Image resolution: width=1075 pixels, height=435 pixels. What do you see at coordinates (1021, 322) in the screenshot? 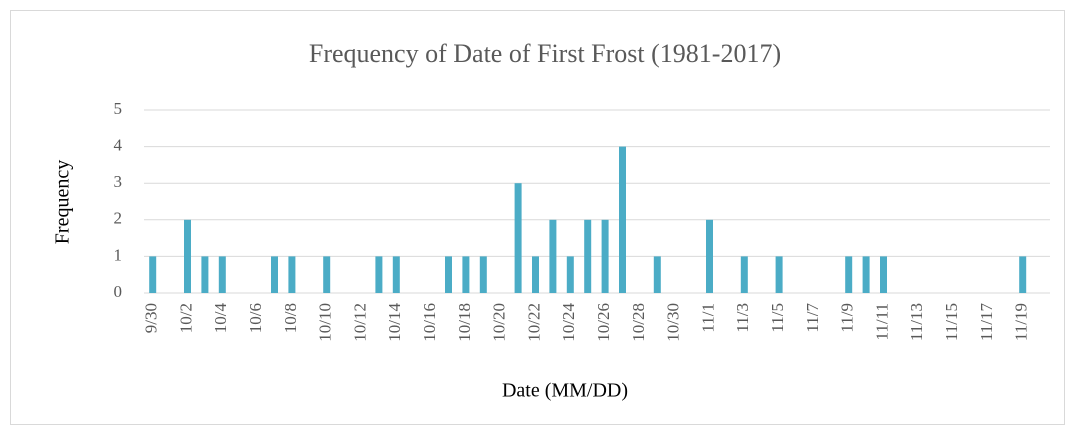
I see `x-tick-label: 11/19` at bounding box center [1021, 322].